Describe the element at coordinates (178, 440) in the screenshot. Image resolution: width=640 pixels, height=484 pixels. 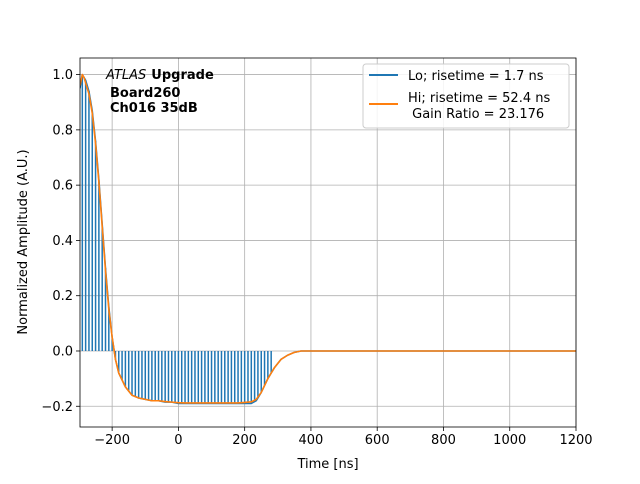
I see `x-tick-label: 0` at that location.